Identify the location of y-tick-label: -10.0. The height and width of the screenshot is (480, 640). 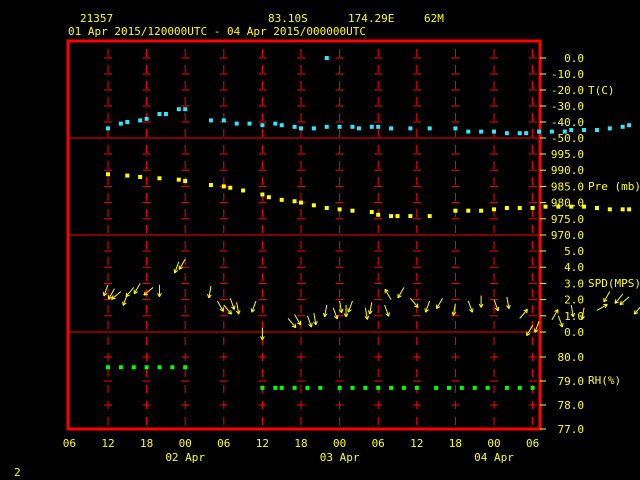
(567, 74).